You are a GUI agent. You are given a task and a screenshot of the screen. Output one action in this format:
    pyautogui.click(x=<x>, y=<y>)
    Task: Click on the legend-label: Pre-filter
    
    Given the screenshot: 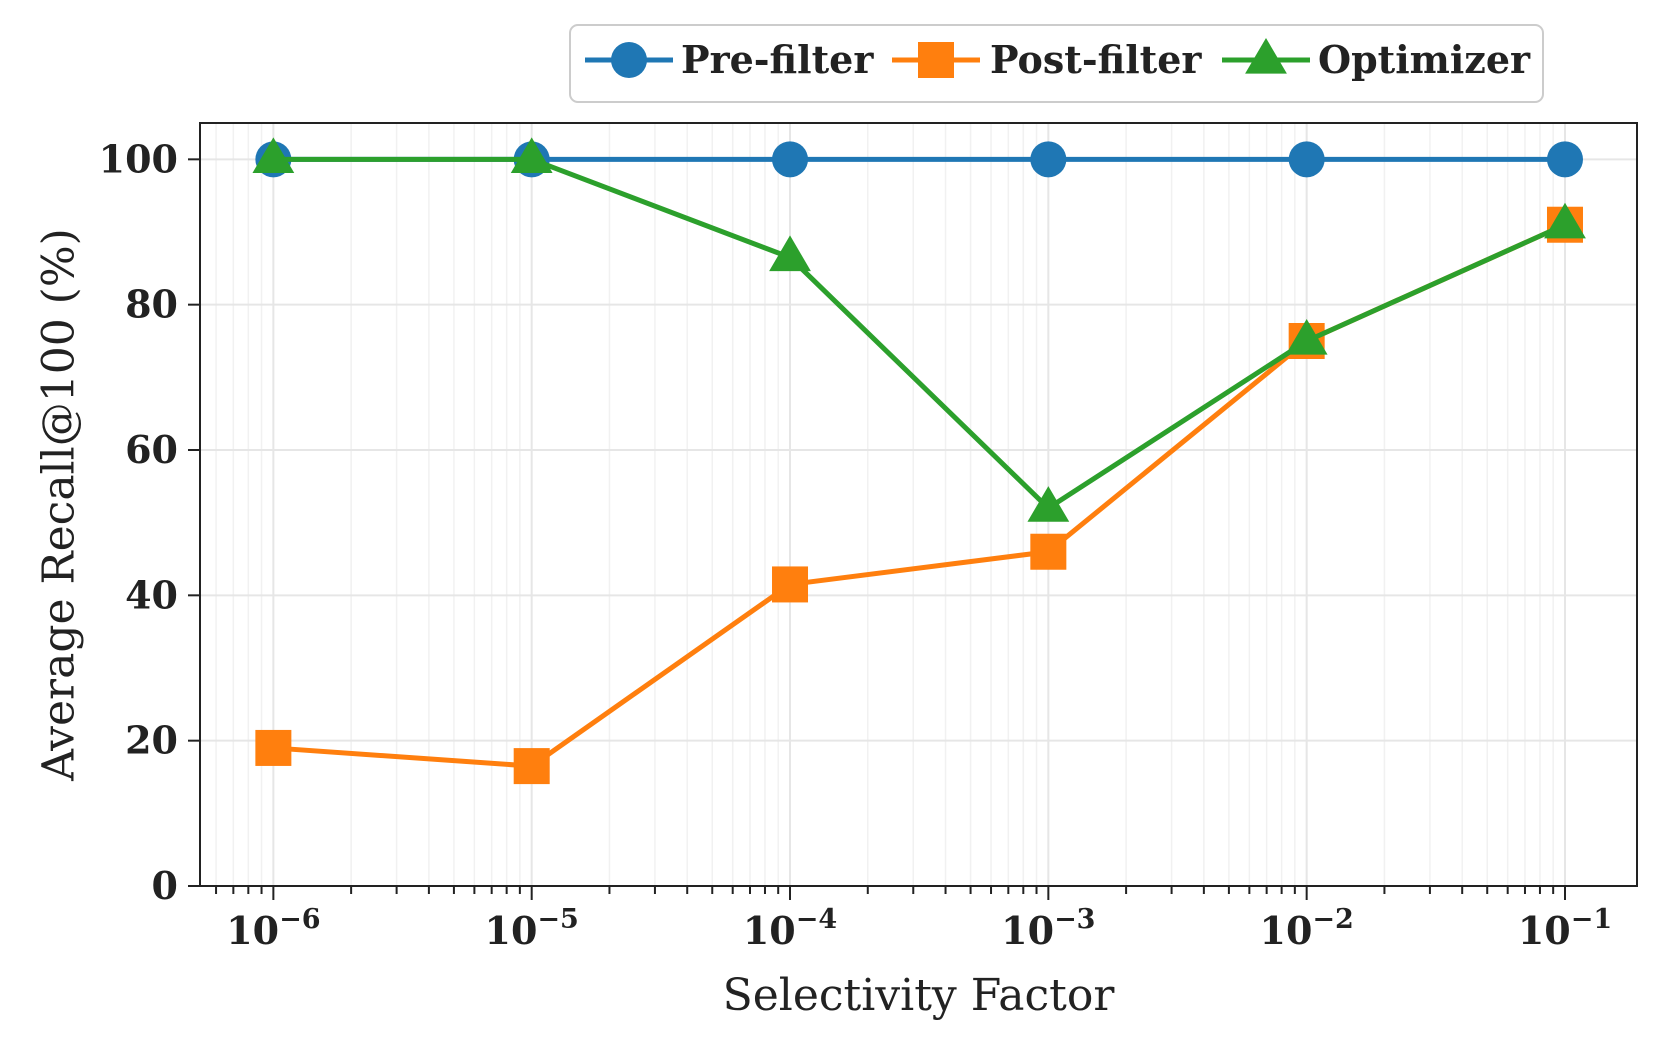 What is the action you would take?
    pyautogui.click(x=777, y=59)
    